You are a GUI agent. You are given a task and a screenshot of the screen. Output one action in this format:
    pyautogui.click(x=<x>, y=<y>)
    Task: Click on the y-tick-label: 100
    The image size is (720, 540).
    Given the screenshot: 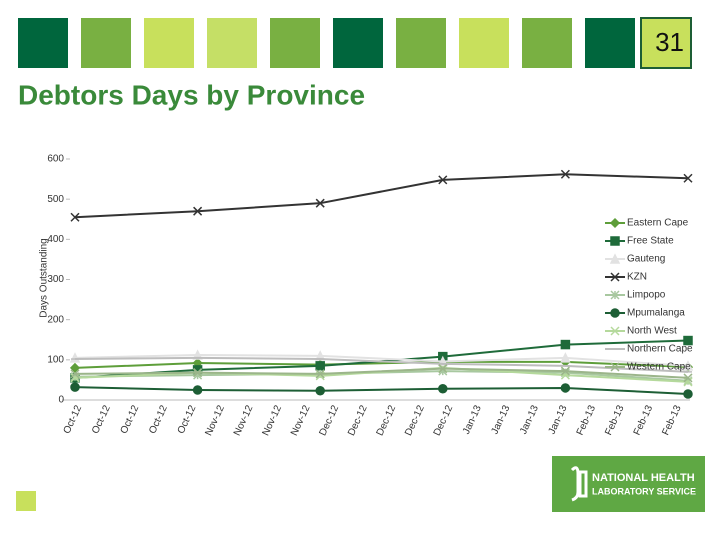 What is the action you would take?
    pyautogui.click(x=55, y=359)
    